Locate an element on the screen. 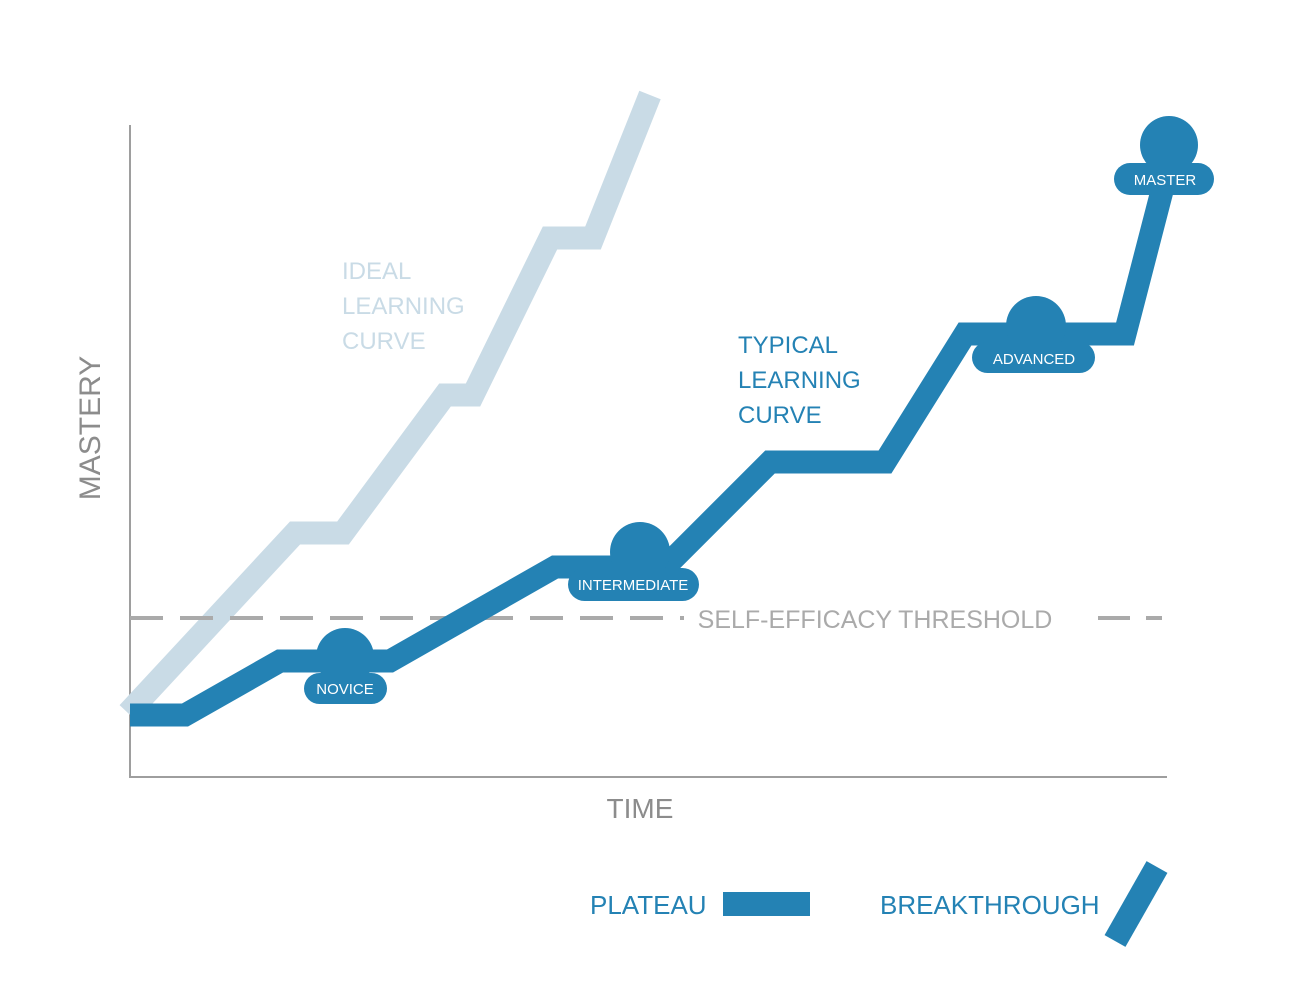  threshold-label: SELF-EFFICACY THRESHOLD is located at coordinates (875, 620).